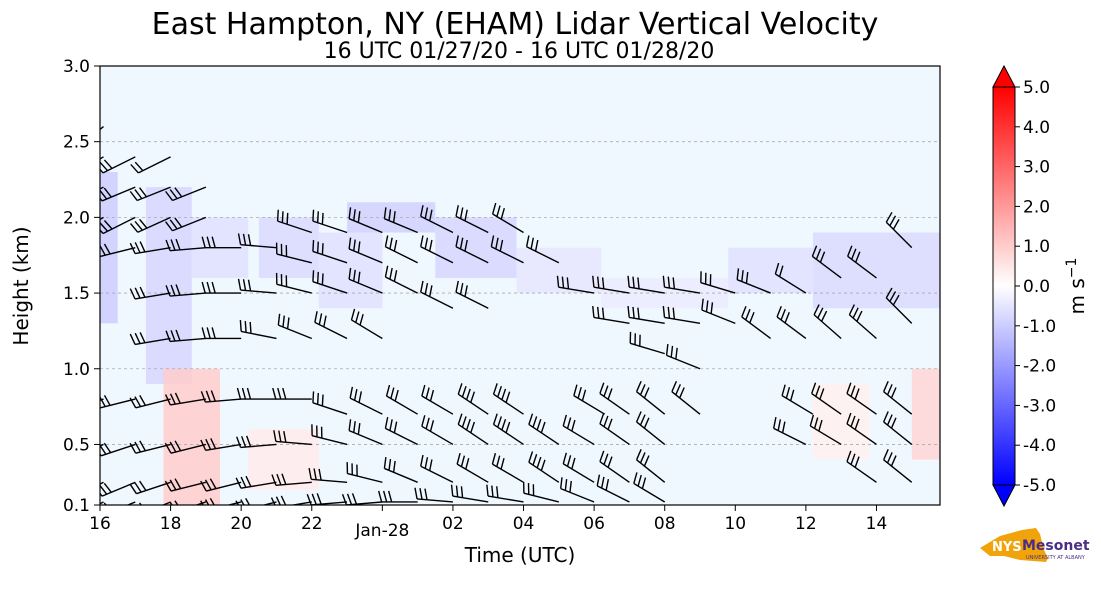 The height and width of the screenshot is (600, 1101). I want to click on velocity-region, so click(770, 270).